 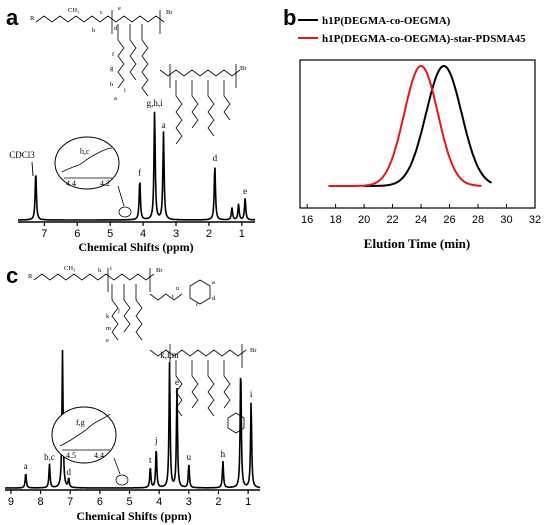 I want to click on gpc-xlabel: Elution Time (min), so click(x=417, y=243).